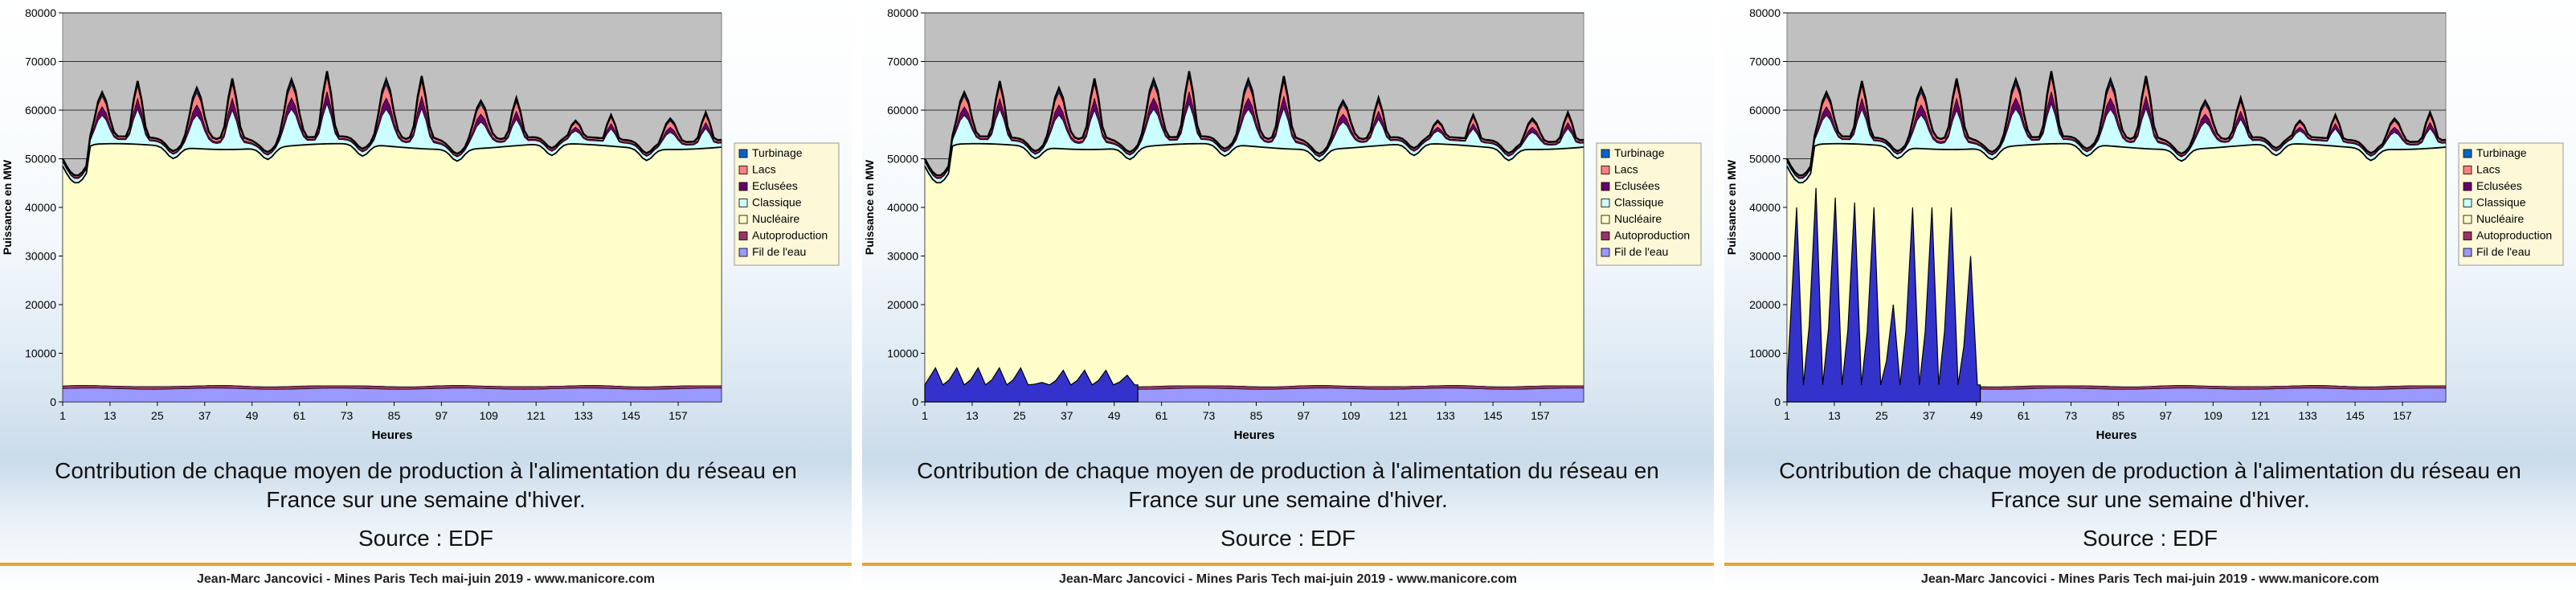 This screenshot has height=590, width=2576. Describe the element at coordinates (870, 207) in the screenshot. I see `y-axis-label: Puissance en MW` at that location.